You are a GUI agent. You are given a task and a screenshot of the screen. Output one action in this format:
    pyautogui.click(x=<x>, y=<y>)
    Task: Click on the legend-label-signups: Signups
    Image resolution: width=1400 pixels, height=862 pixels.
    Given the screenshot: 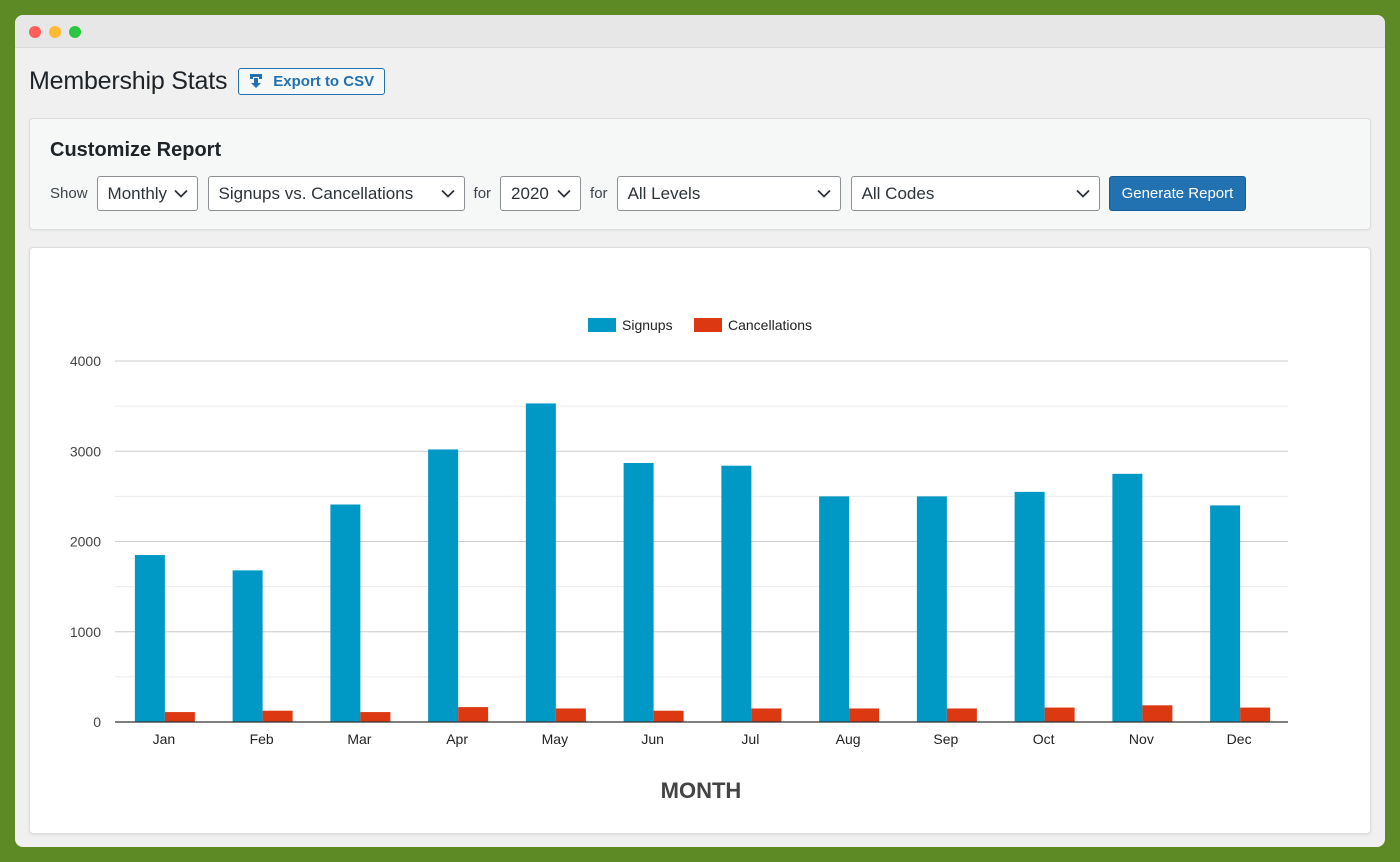 What is the action you would take?
    pyautogui.click(x=647, y=325)
    